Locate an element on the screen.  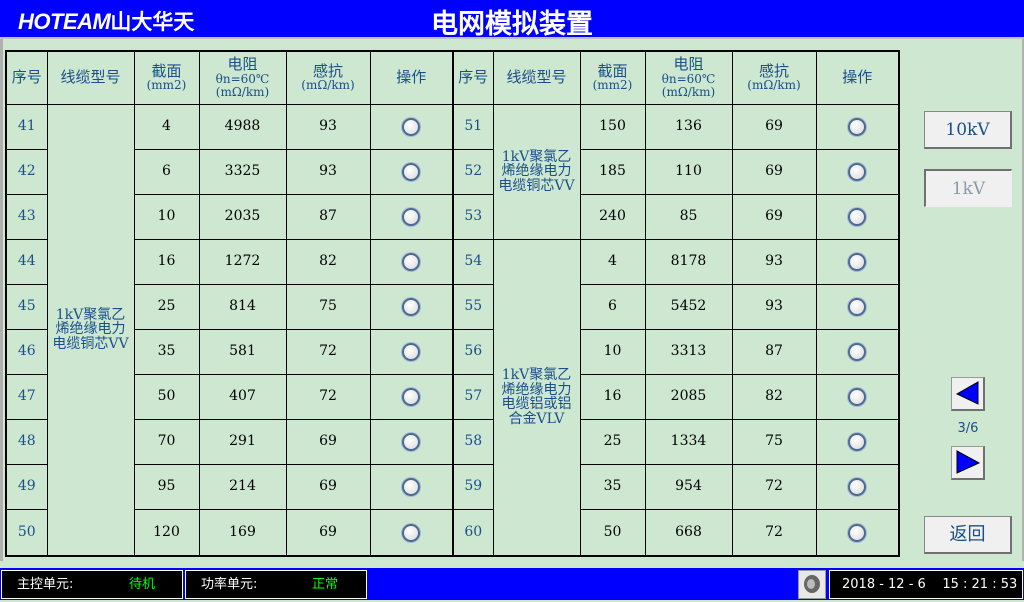
speaker-icon is located at coordinates (812, 584).